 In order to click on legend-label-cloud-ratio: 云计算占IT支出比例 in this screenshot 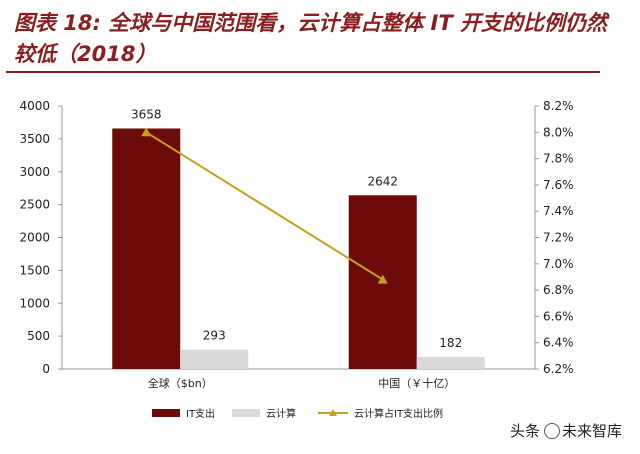, I will do `click(398, 413)`.